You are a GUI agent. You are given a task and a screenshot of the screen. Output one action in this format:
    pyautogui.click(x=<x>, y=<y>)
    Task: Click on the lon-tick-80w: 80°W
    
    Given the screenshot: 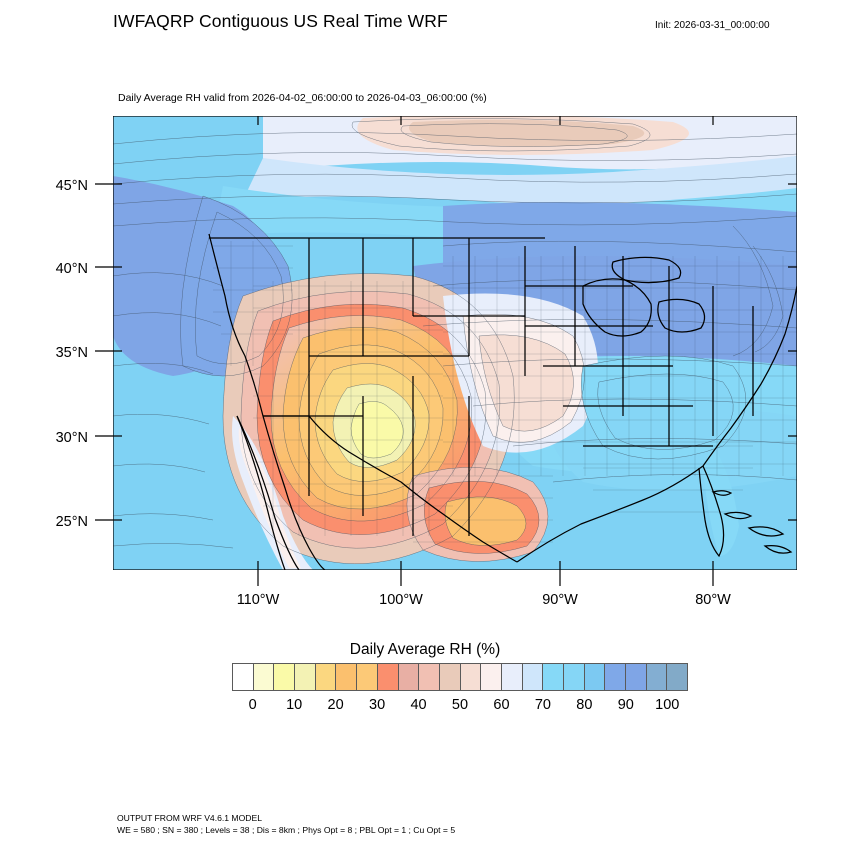 What is the action you would take?
    pyautogui.click(x=713, y=600)
    